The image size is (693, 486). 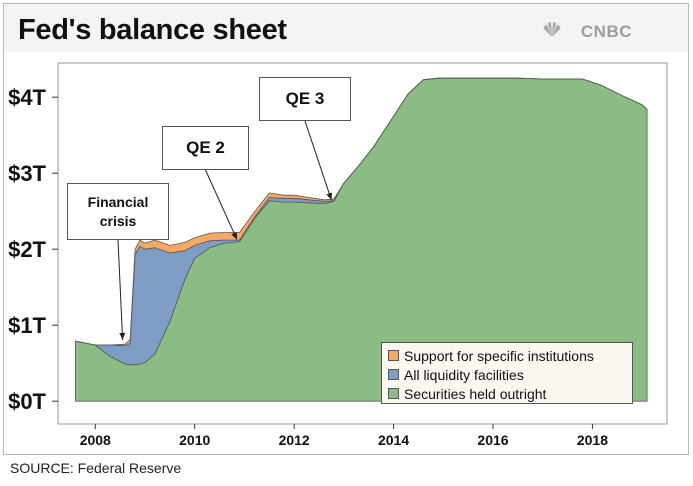 What do you see at coordinates (27, 249) in the screenshot?
I see `y-tick-label: $2T` at bounding box center [27, 249].